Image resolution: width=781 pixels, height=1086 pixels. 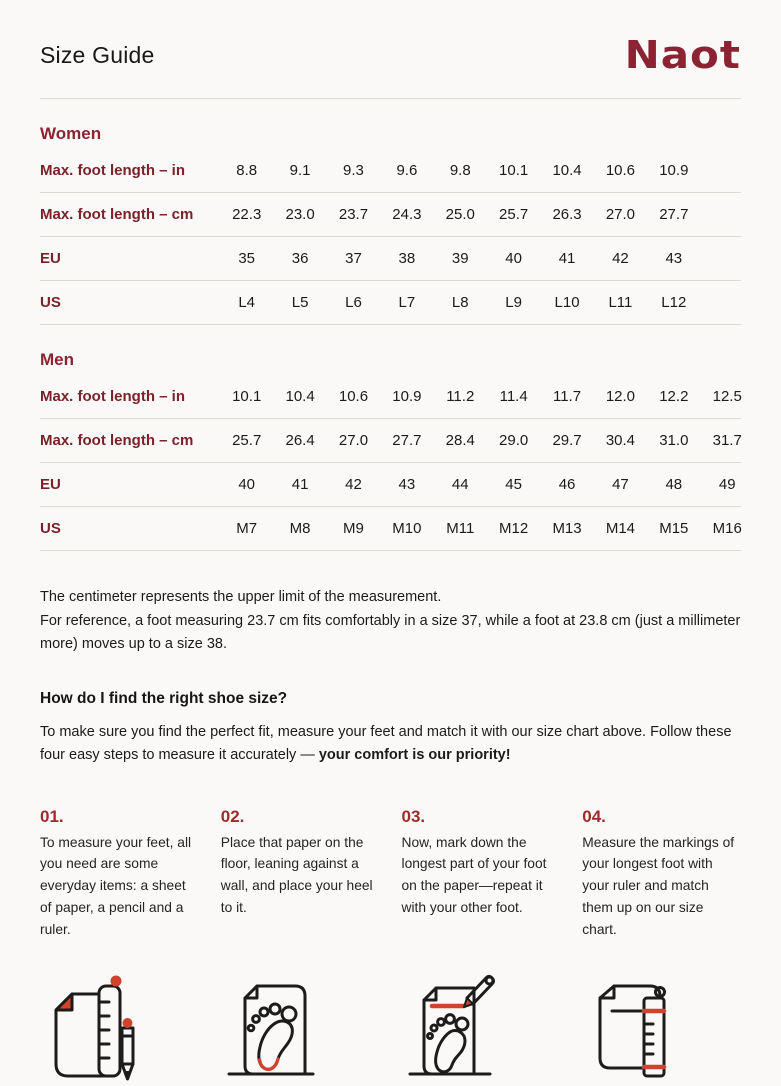 What do you see at coordinates (567, 440) in the screenshot?
I see `size-value-cell: 29.7` at bounding box center [567, 440].